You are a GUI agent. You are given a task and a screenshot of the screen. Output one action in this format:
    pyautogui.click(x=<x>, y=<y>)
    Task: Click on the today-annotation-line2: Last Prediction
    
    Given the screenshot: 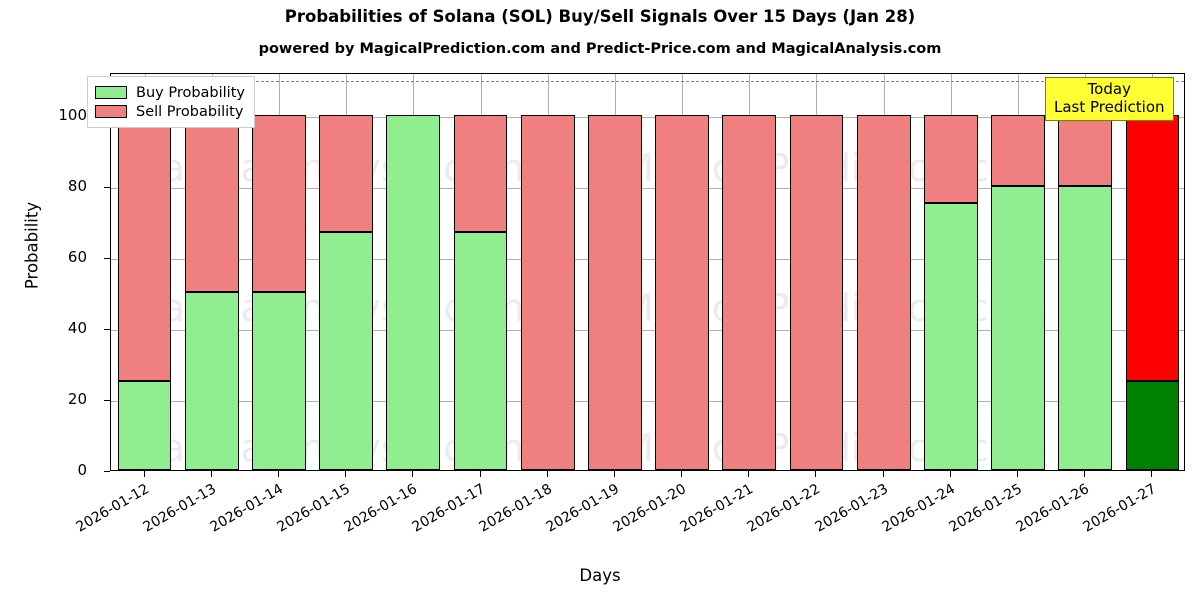 What is the action you would take?
    pyautogui.click(x=1109, y=106)
    